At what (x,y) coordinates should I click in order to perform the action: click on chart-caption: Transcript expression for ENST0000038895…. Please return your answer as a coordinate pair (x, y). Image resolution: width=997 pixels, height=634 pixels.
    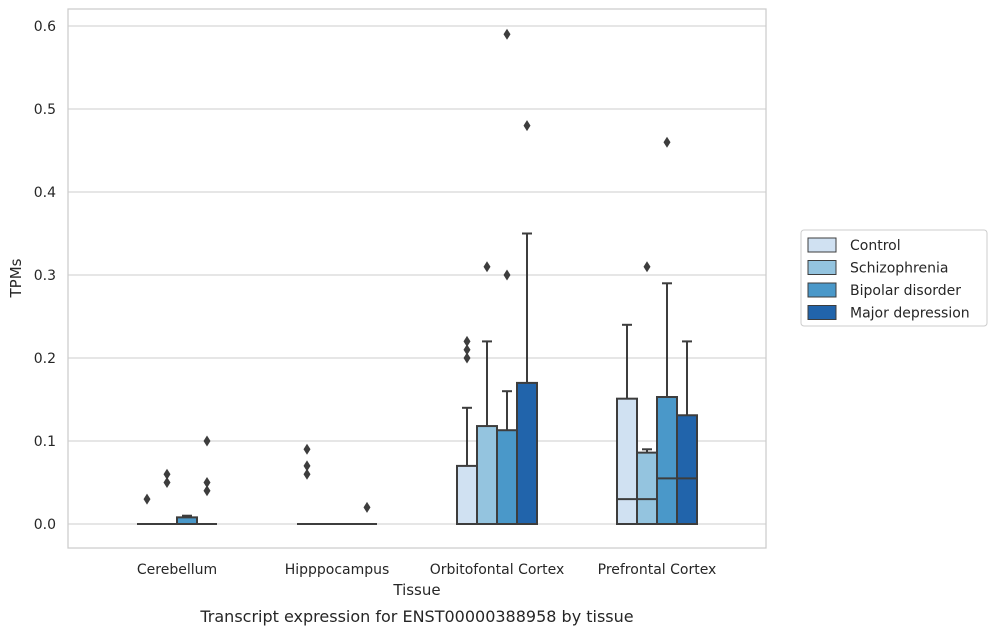
    Looking at the image, I should click on (416, 616).